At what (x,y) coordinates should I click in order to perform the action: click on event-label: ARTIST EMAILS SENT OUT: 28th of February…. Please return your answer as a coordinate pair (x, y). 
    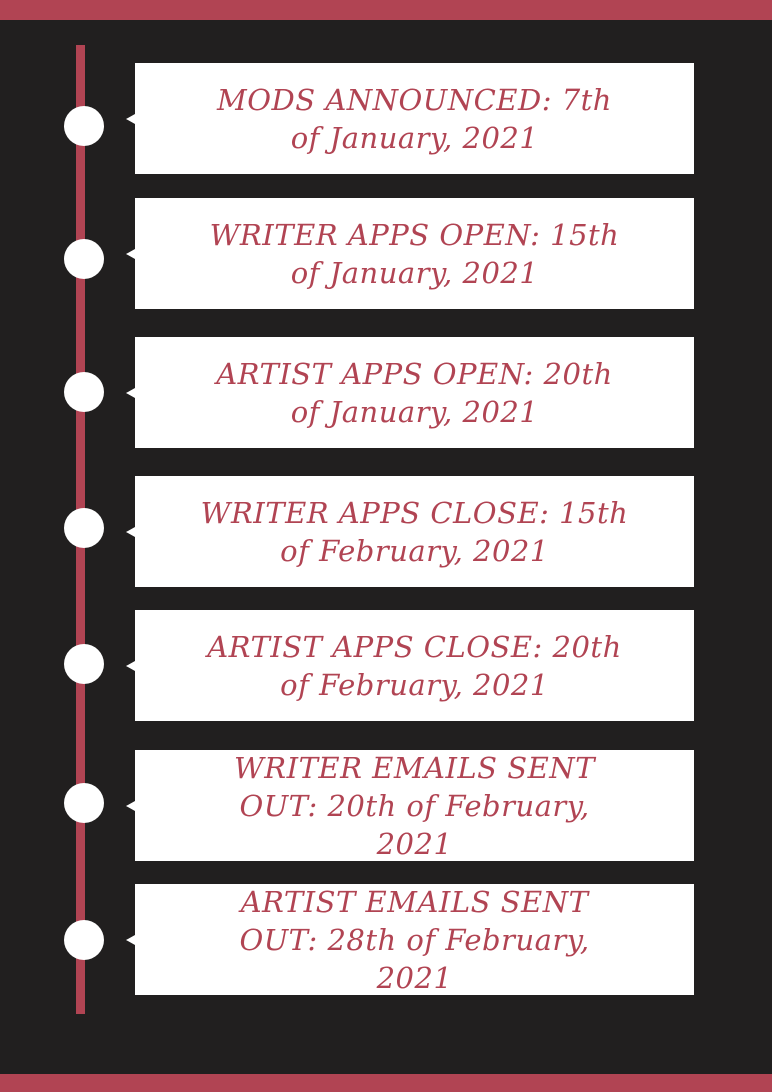
    Looking at the image, I should click on (414, 939).